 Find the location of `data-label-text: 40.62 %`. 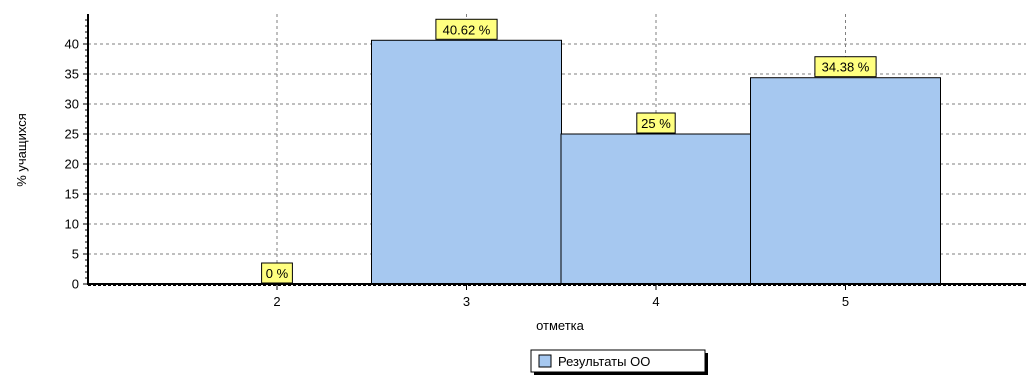

data-label-text: 40.62 % is located at coordinates (467, 29).